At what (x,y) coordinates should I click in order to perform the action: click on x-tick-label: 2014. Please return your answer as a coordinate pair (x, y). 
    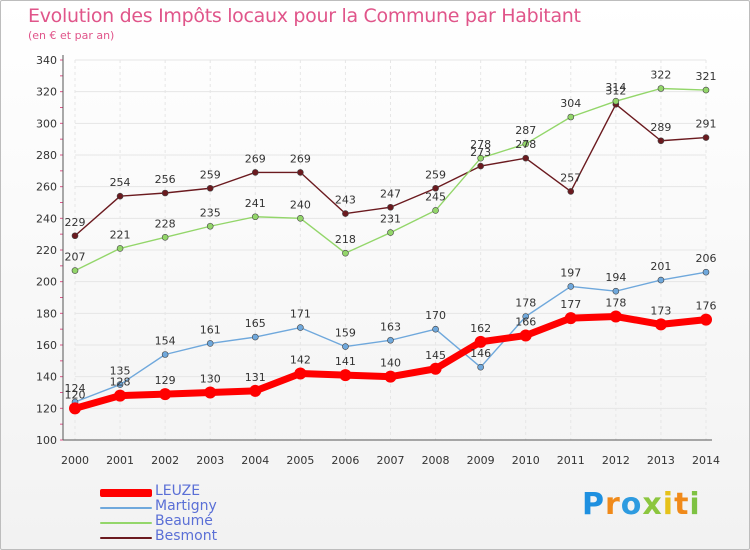
    Looking at the image, I should click on (706, 460).